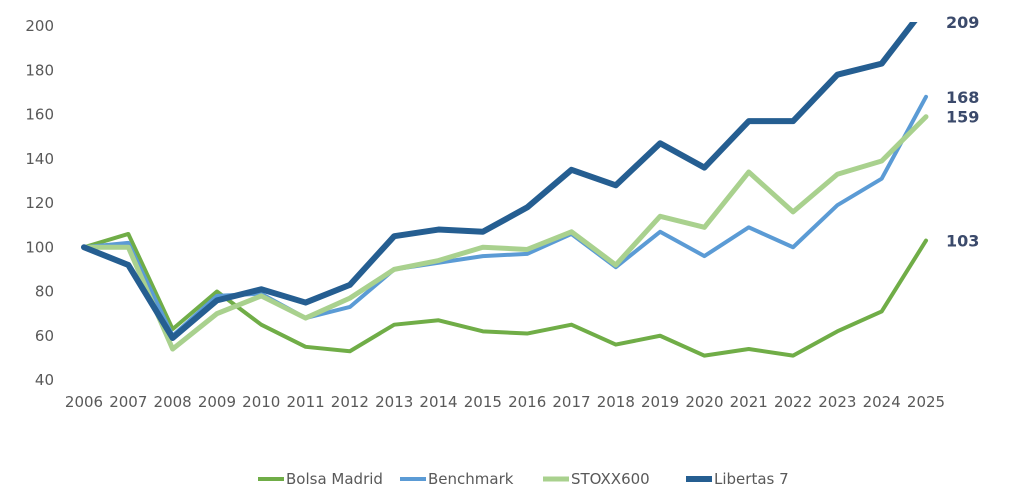 The height and width of the screenshot is (504, 1024). I want to click on legend-item: Bolsa Madrid, so click(320, 479).